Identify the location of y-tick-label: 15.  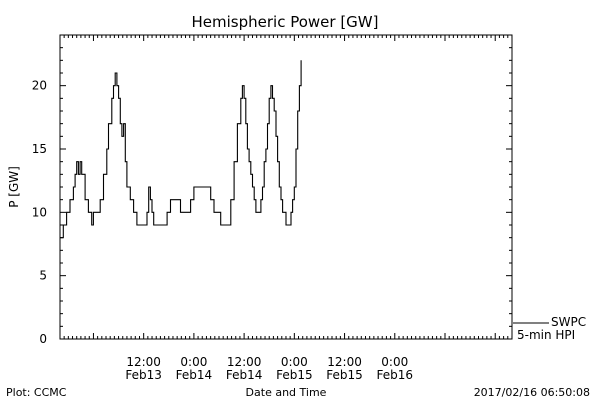
(39, 149).